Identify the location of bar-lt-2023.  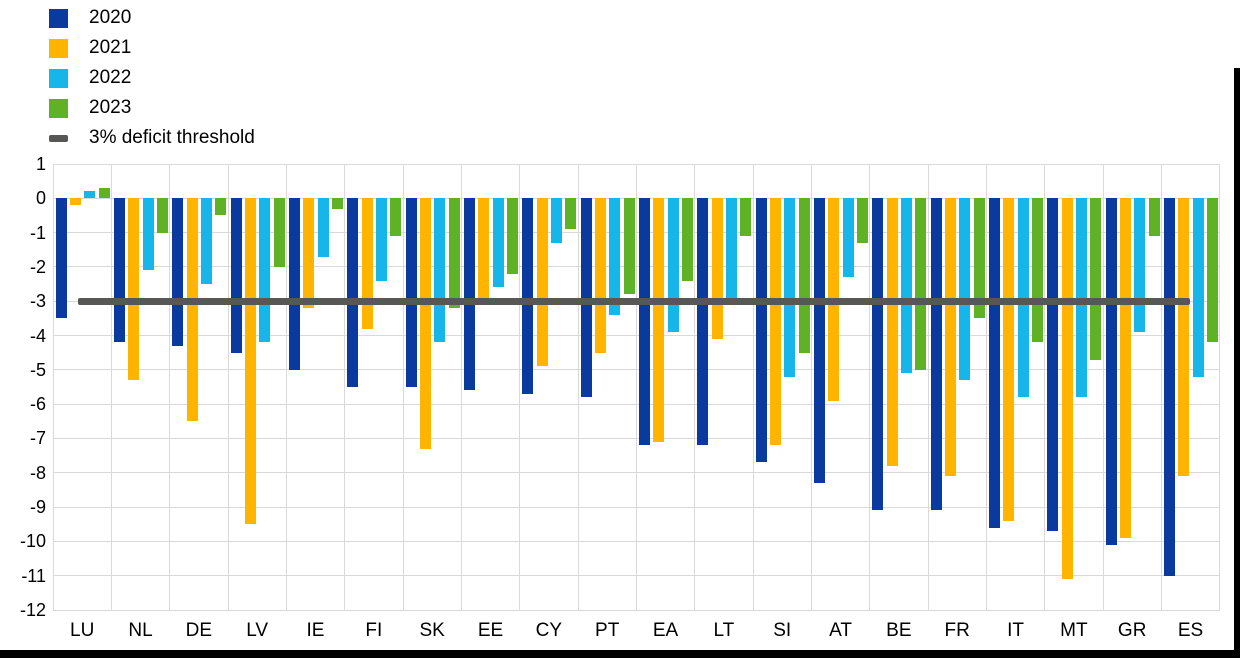
(746, 217).